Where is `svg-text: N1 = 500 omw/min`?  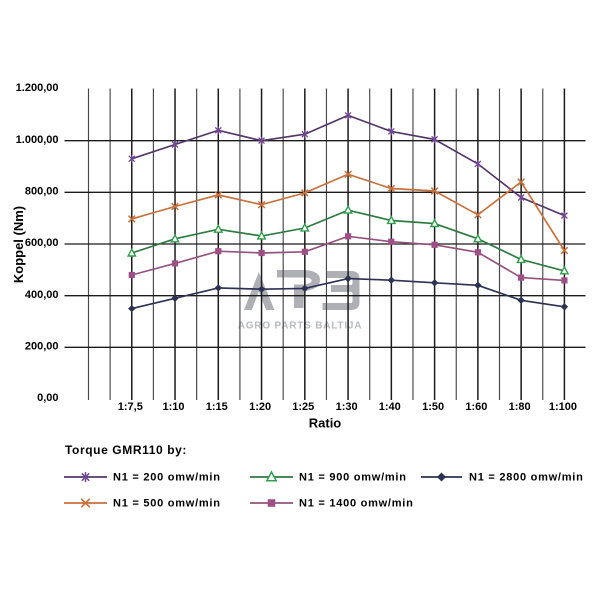
svg-text: N1 = 500 omw/min is located at coordinates (167, 504).